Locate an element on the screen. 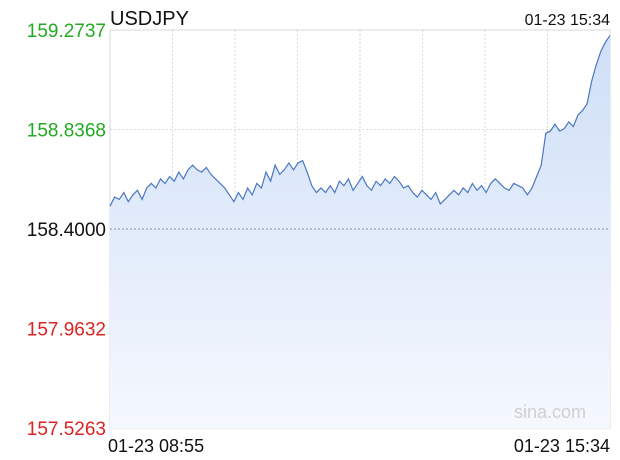  y-tick-label: 158.4000 is located at coordinates (66, 230).